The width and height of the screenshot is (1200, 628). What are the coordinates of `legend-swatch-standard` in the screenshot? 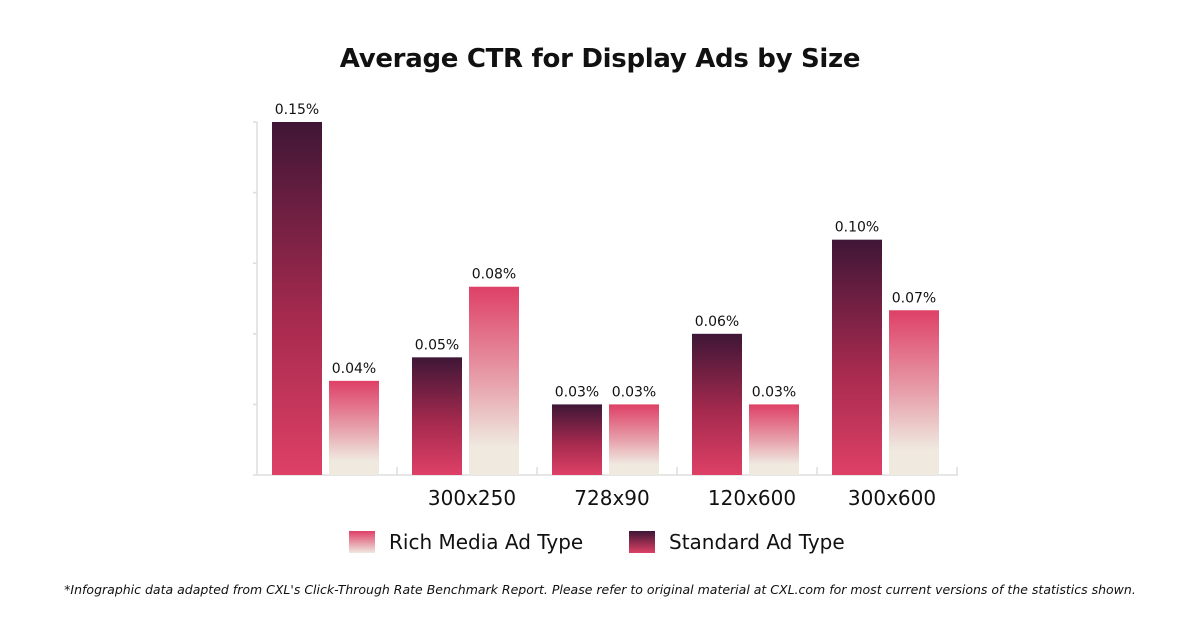 It's located at (642, 542).